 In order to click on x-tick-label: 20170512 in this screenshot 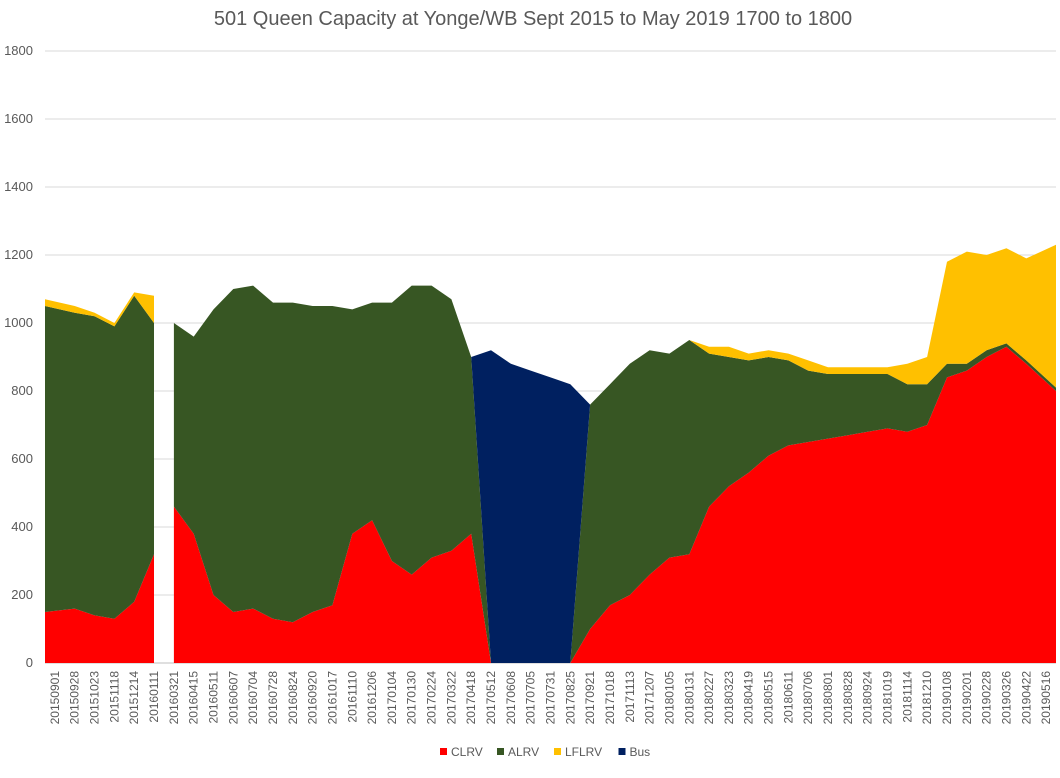, I will do `click(491, 698)`.